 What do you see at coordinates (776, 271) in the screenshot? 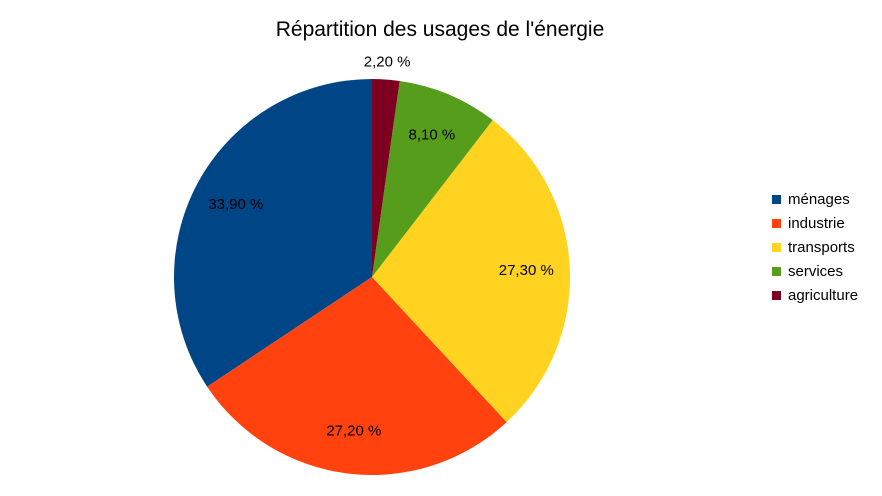
I see `legend-swatch-services` at bounding box center [776, 271].